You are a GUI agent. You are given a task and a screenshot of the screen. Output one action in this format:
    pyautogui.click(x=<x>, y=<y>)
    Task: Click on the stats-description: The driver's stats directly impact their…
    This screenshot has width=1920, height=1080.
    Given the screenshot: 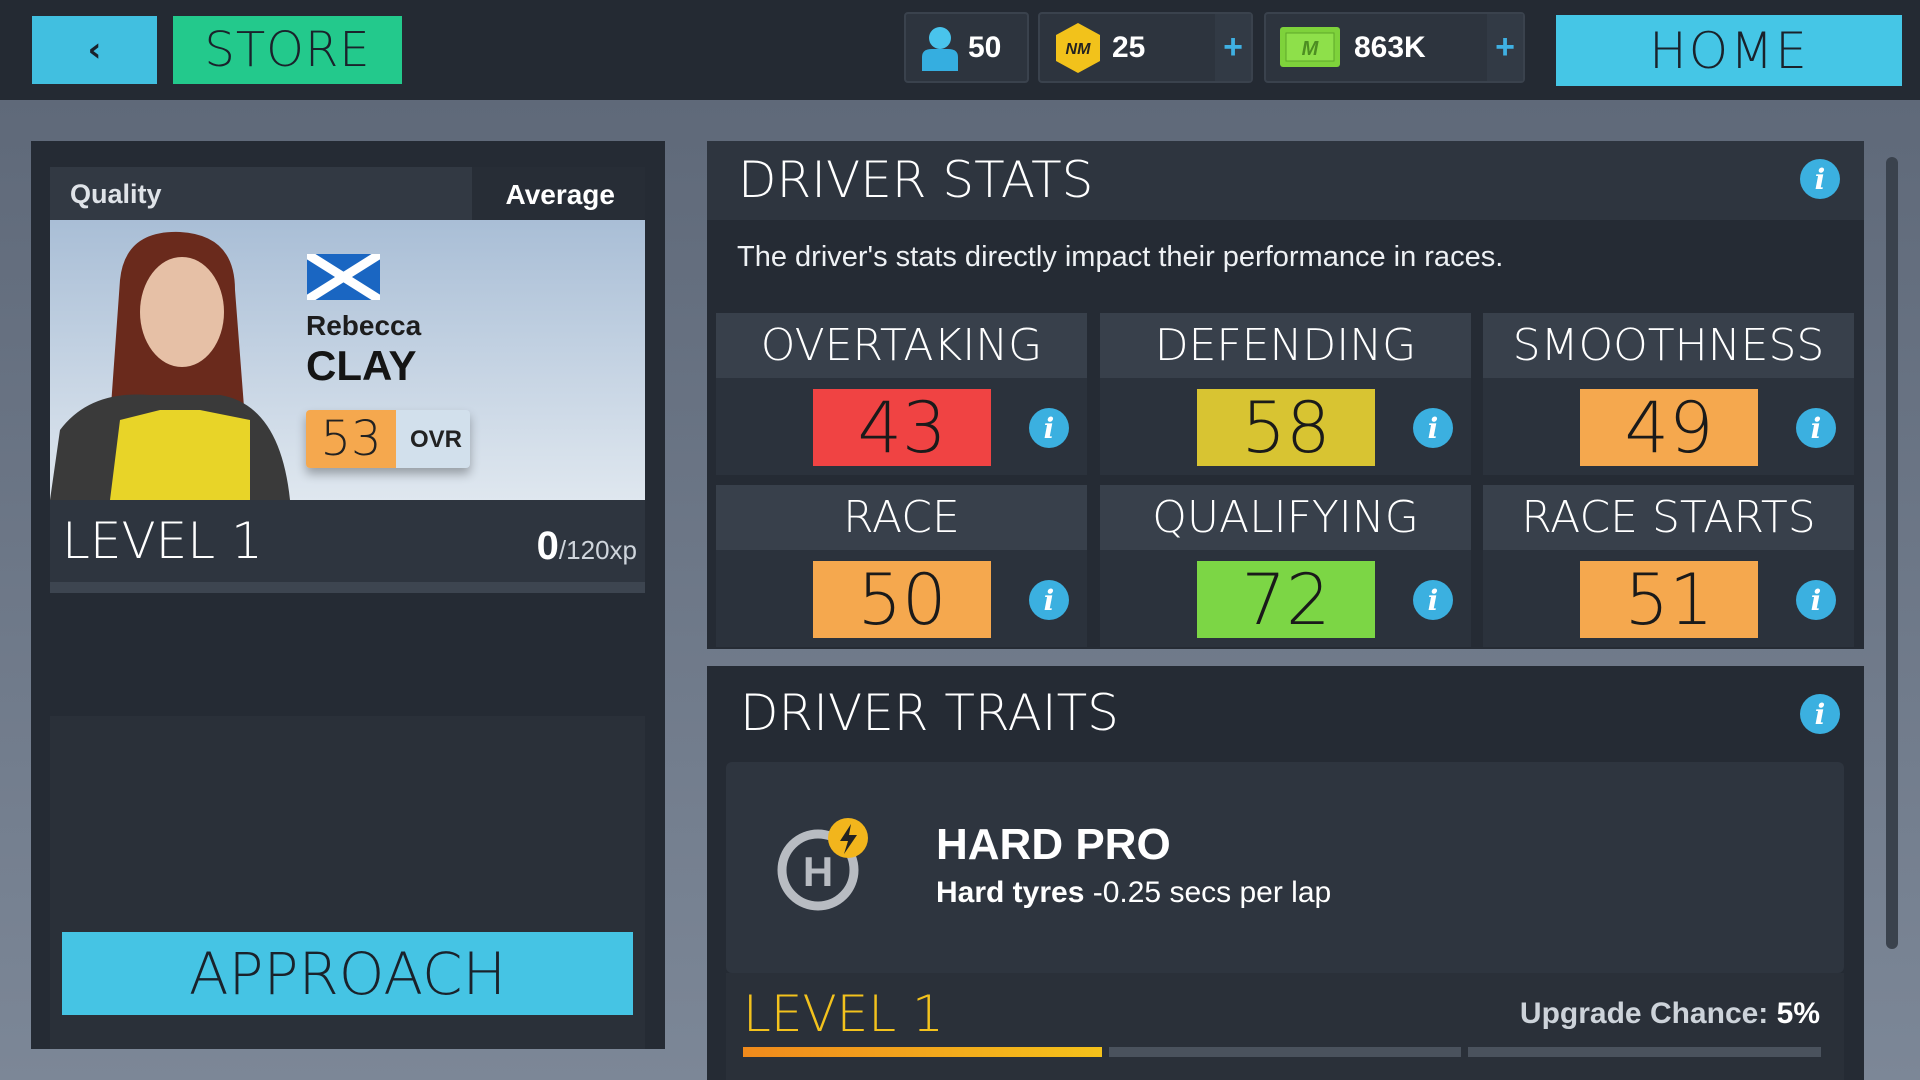 What is the action you would take?
    pyautogui.click(x=1120, y=257)
    